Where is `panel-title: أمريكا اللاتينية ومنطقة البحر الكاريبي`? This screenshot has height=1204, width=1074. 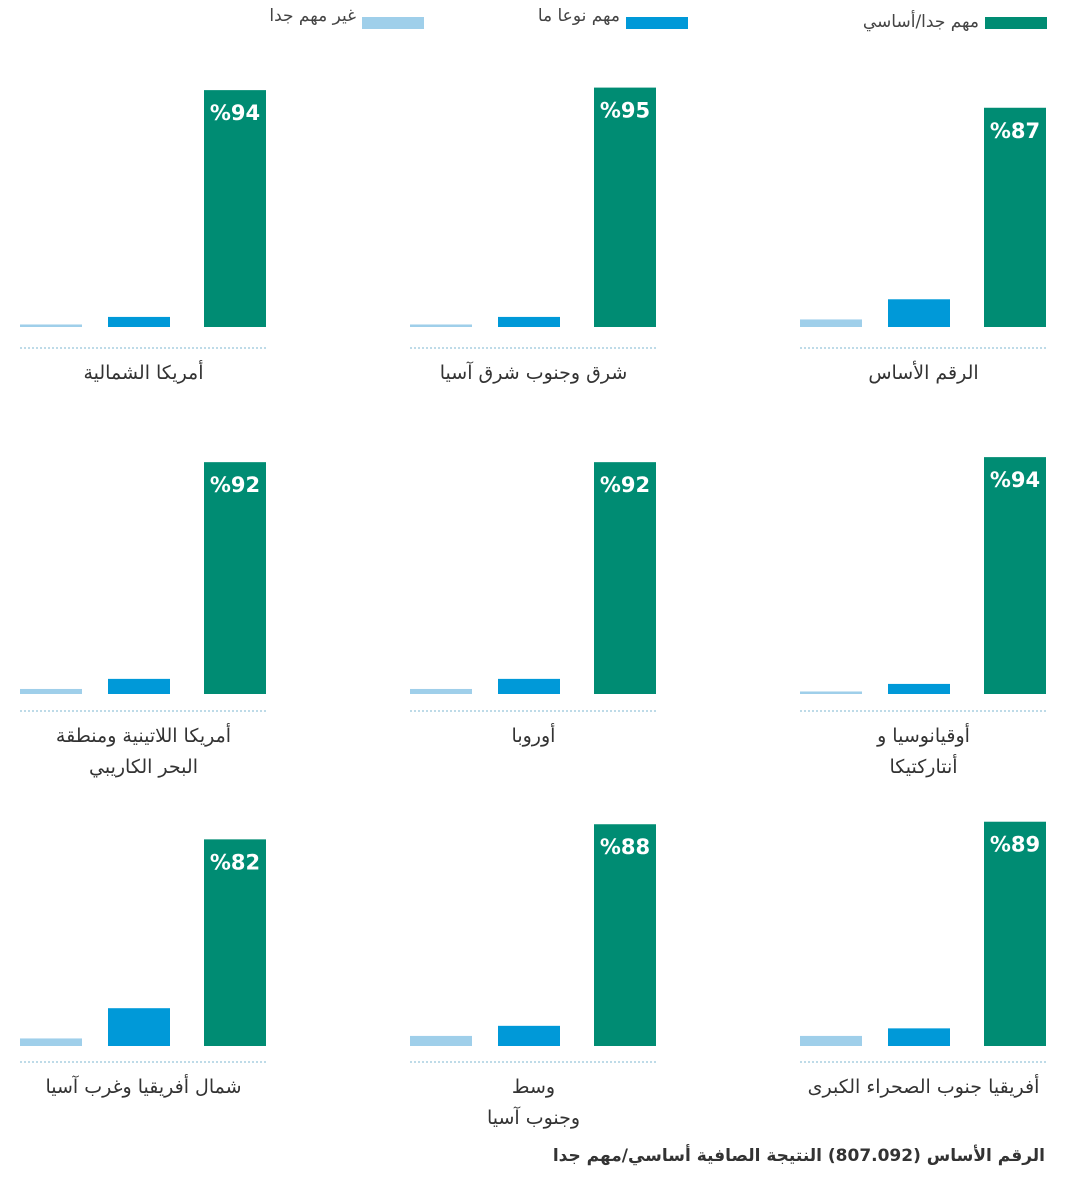 panel-title: أمريكا اللاتينية ومنطقة البحر الكاريبي is located at coordinates (143, 751).